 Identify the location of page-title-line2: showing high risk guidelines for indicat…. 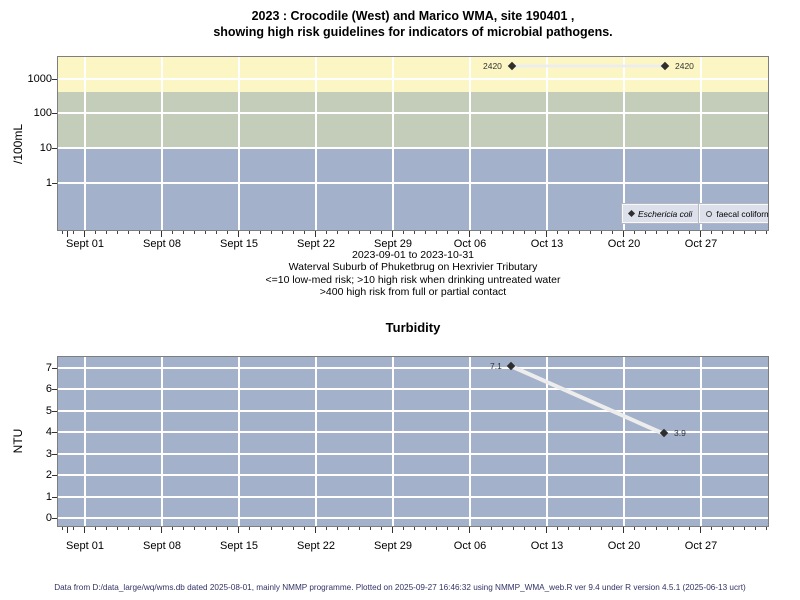
(413, 32).